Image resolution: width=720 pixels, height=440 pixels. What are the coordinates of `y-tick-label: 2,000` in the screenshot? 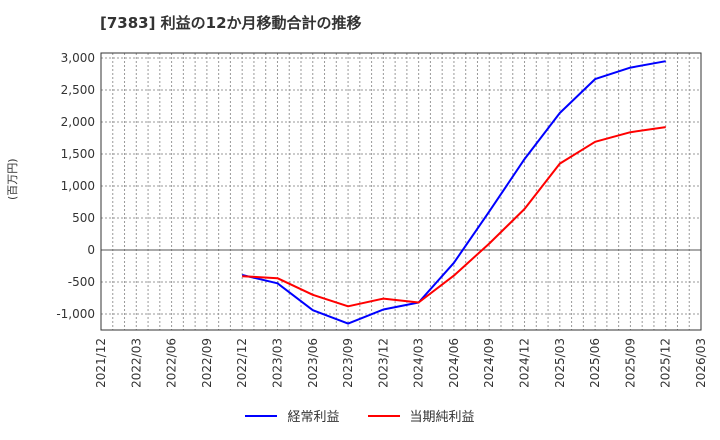 It's located at (78, 122).